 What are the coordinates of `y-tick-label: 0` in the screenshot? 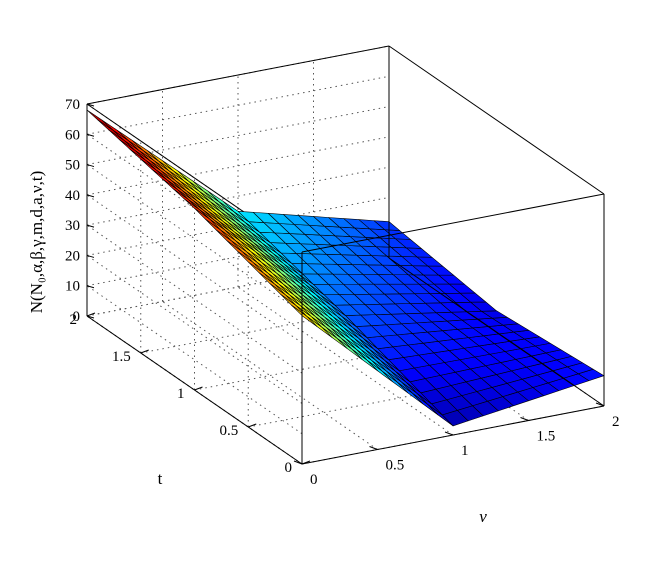 It's located at (289, 468).